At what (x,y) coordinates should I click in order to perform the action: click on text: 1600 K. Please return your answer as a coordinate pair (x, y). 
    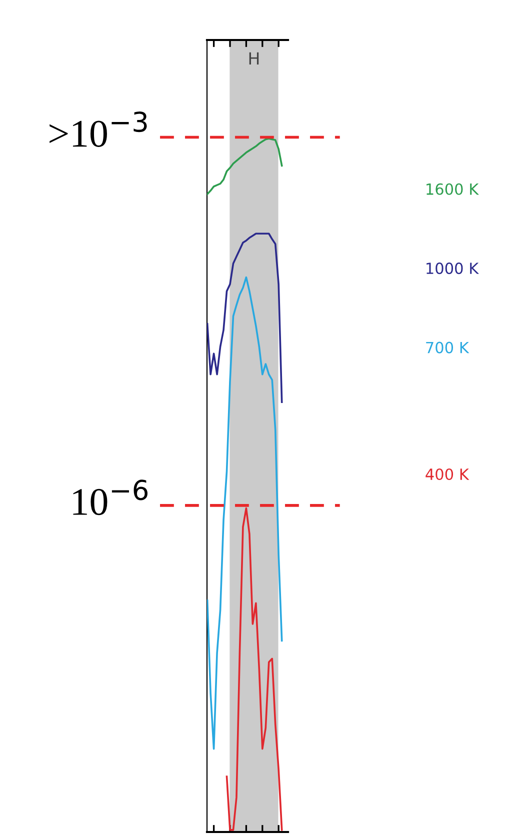
    Looking at the image, I should click on (452, 189).